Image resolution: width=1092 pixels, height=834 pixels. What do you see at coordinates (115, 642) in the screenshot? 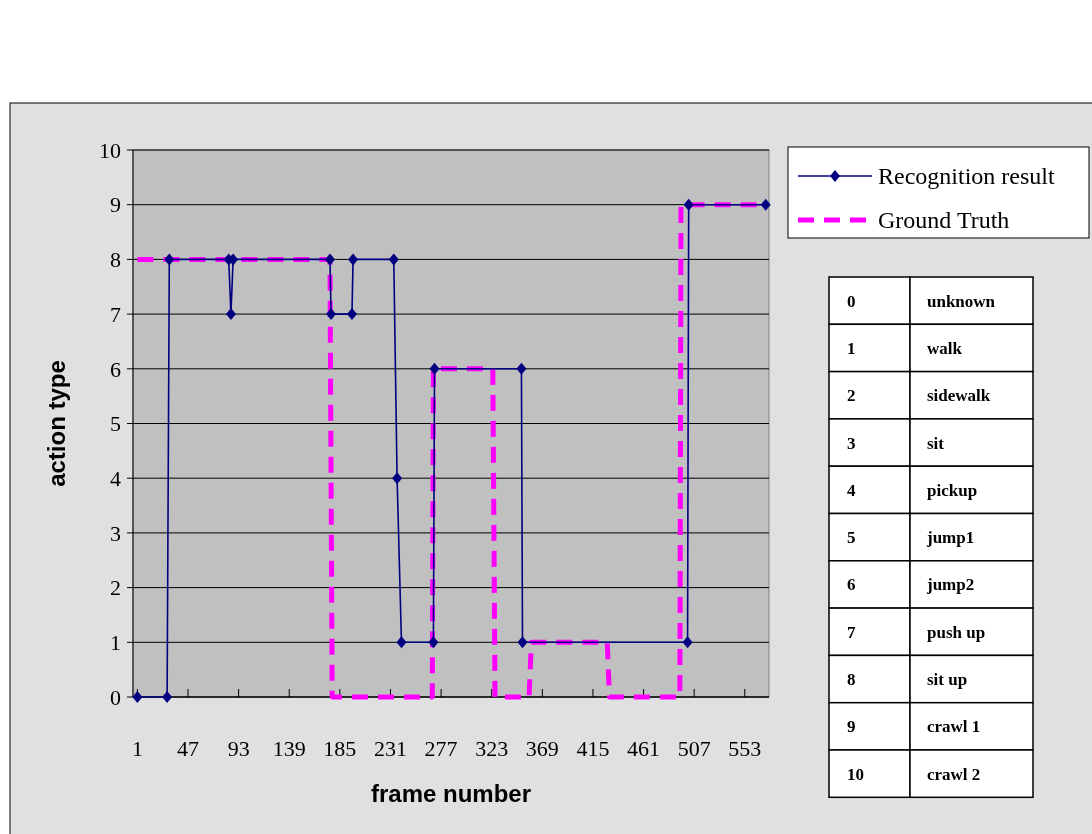
I see `y-tick-label: 1` at bounding box center [115, 642].